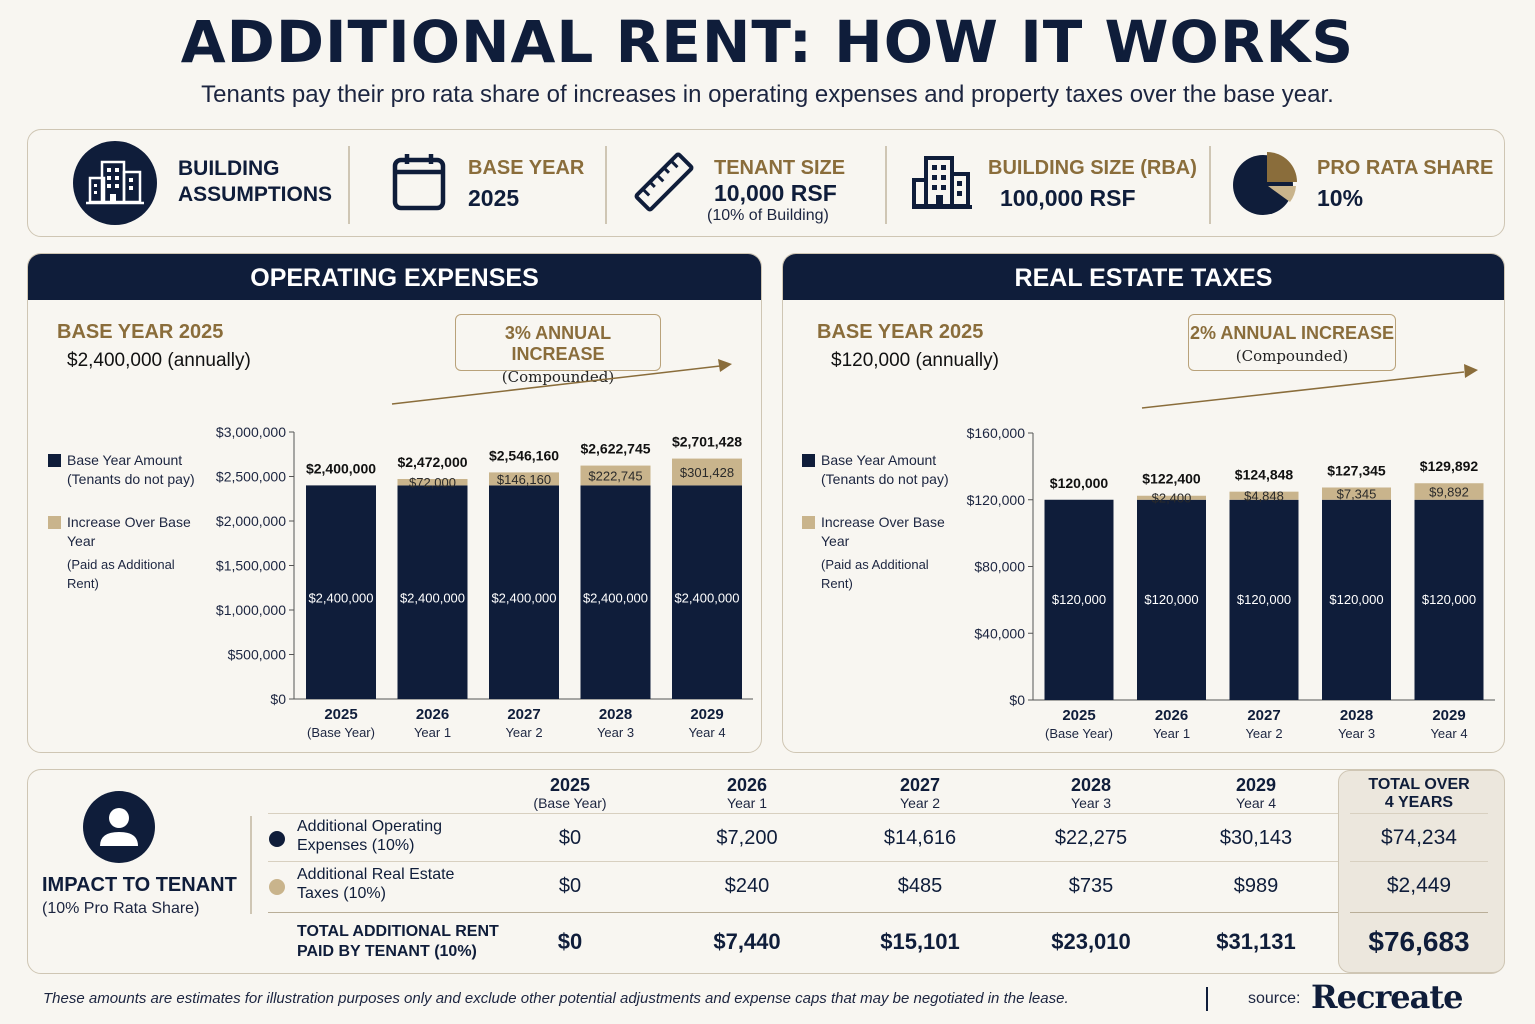  What do you see at coordinates (251, 610) in the screenshot?
I see `y-tick-label: $1,000,000` at bounding box center [251, 610].